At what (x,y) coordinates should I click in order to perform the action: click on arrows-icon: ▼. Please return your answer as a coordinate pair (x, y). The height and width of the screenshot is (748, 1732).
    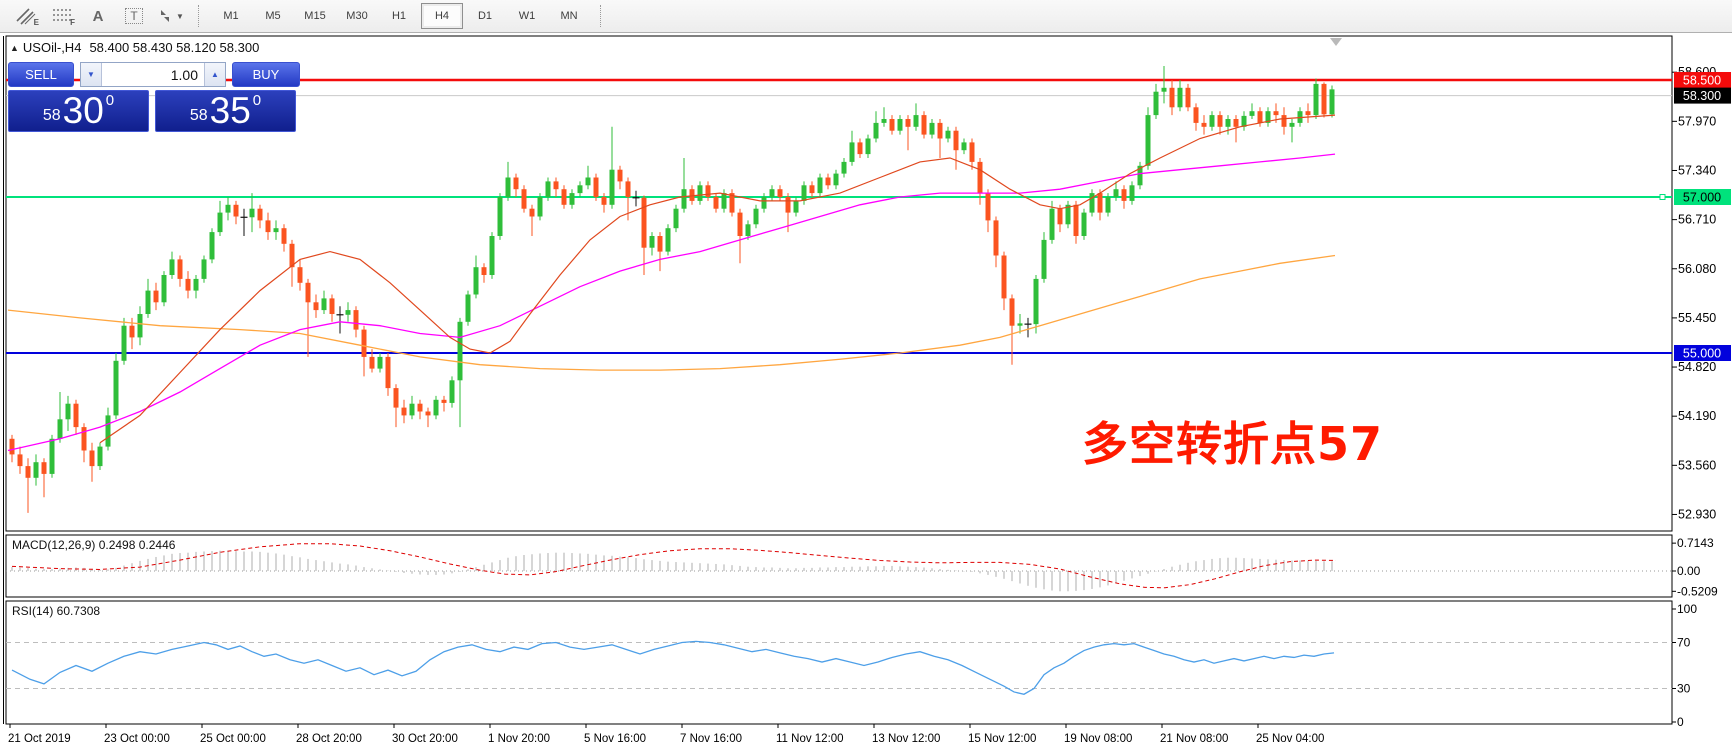
    Looking at the image, I should click on (170, 16).